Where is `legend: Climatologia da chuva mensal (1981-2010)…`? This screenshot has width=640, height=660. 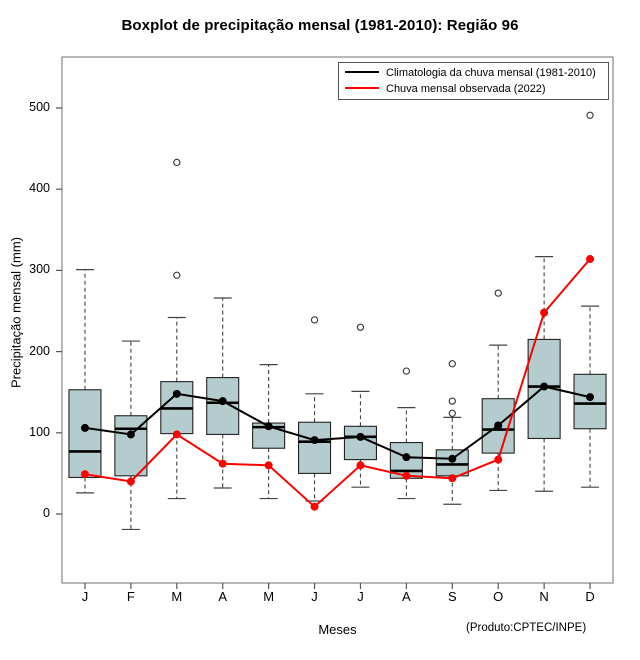 legend: Climatologia da chuva mensal (1981-2010)… is located at coordinates (473, 81).